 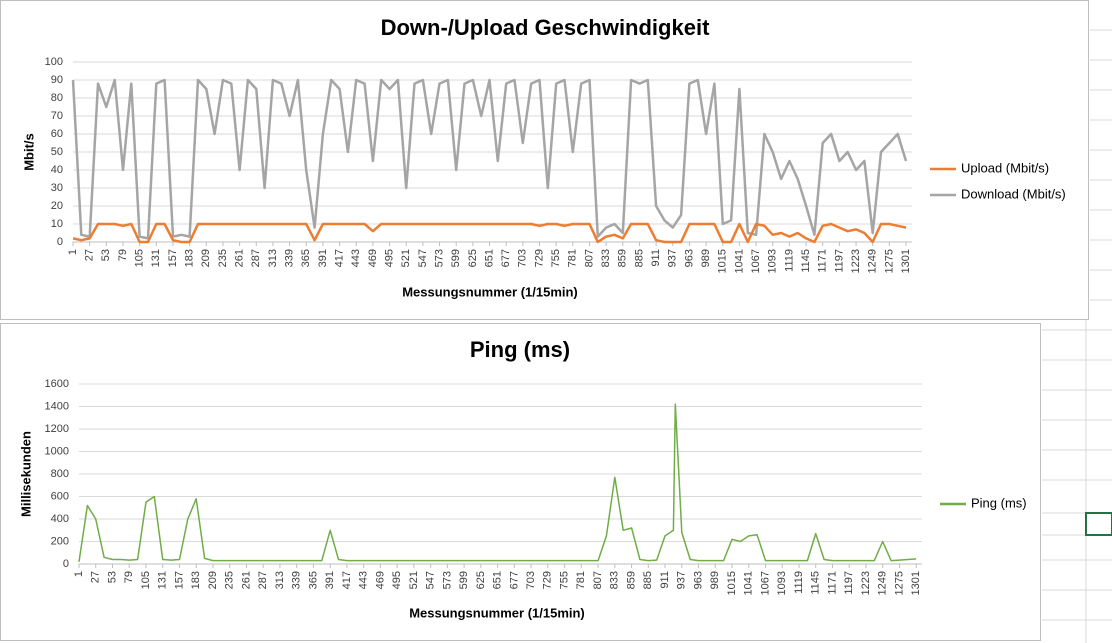 I want to click on y-axis-title: Millisekunden, so click(x=25, y=474).